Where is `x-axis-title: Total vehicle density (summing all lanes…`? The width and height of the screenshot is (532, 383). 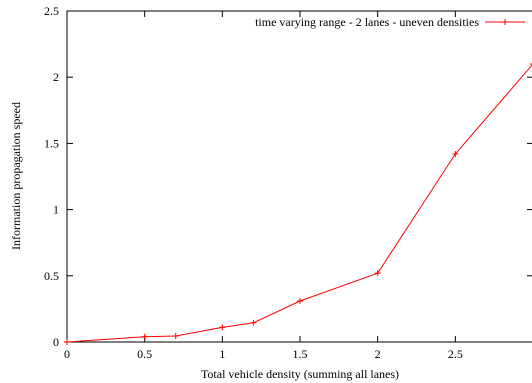 x-axis-title: Total vehicle density (summing all lanes… is located at coordinates (300, 374).